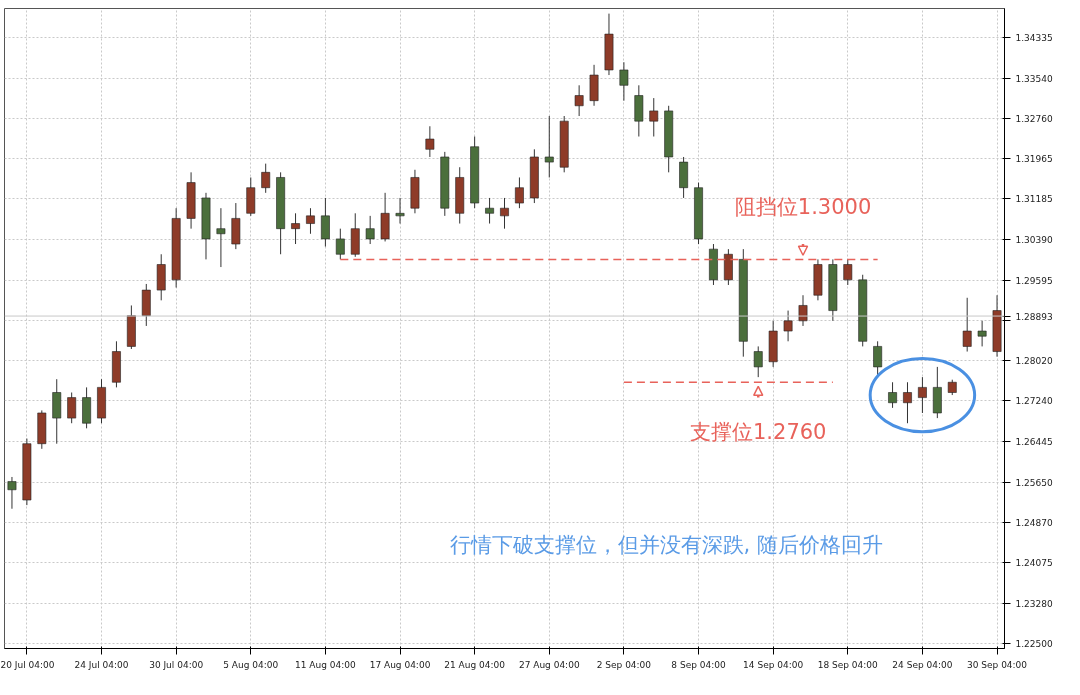 The height and width of the screenshot is (695, 1080). I want to click on y-tick-label: 1.24075, so click(1034, 563).